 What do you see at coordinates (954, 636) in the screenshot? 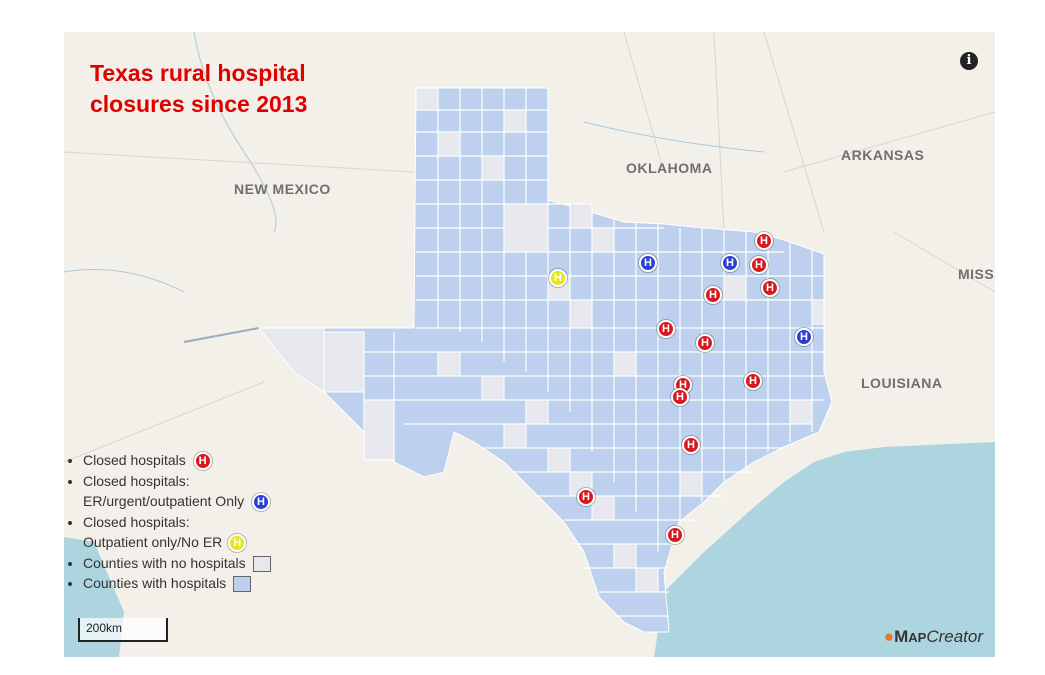
I see `brand-name-2: Creator` at bounding box center [954, 636].